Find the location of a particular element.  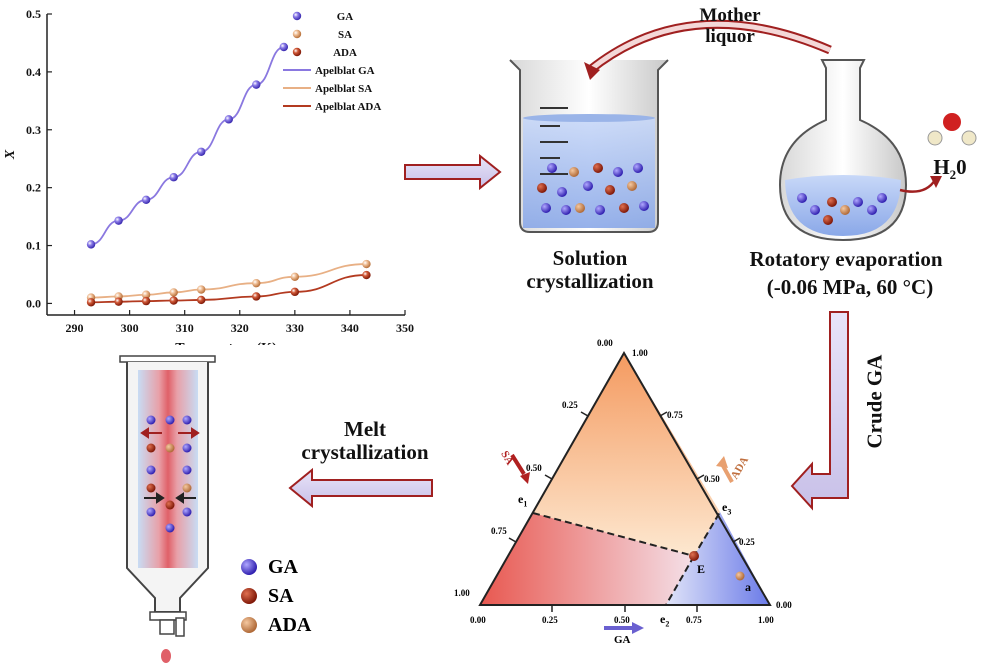

ternary-point-e2: e2 is located at coordinates (665, 620).